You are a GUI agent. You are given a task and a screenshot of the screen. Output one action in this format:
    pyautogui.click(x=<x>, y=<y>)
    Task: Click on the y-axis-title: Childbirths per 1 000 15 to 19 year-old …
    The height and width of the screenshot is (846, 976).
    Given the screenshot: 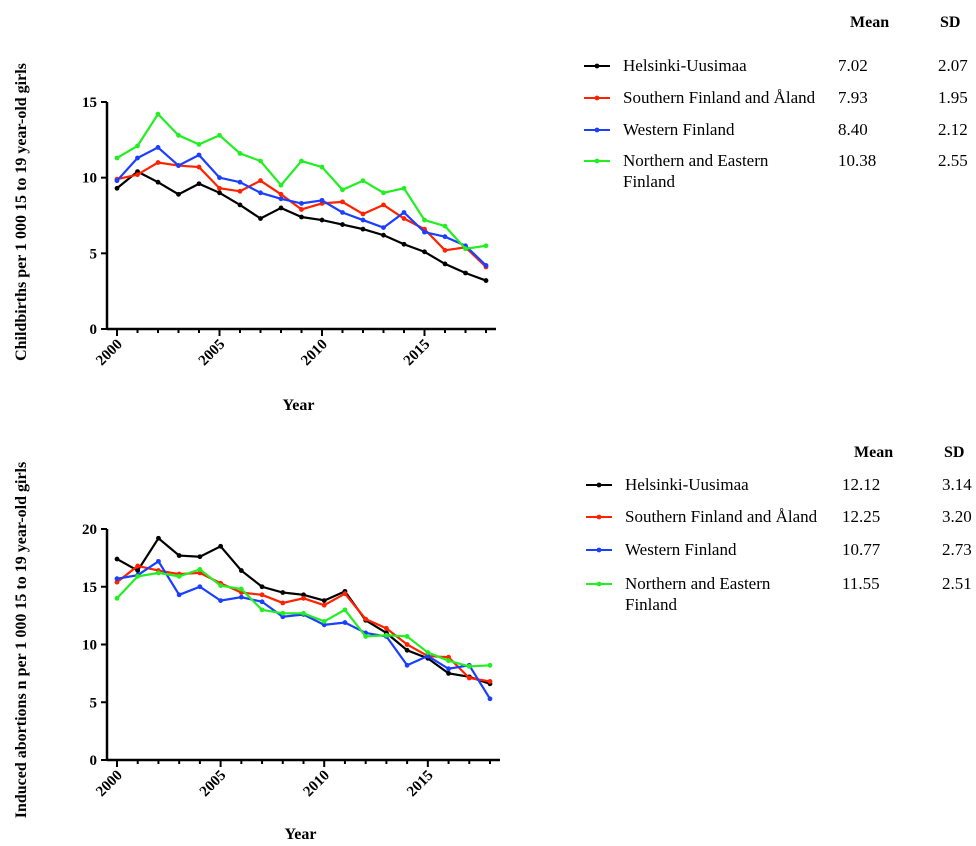 What is the action you would take?
    pyautogui.click(x=21, y=212)
    